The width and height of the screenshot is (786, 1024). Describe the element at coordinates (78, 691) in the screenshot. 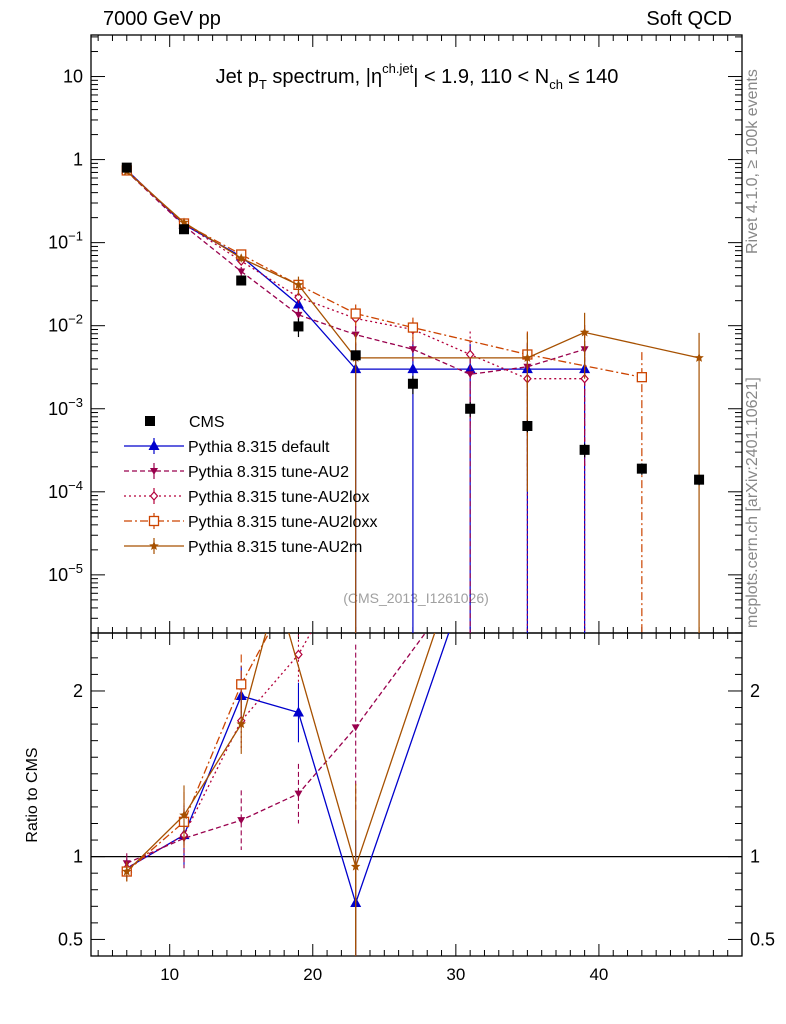

I see `ratio-tick-label: 2` at that location.